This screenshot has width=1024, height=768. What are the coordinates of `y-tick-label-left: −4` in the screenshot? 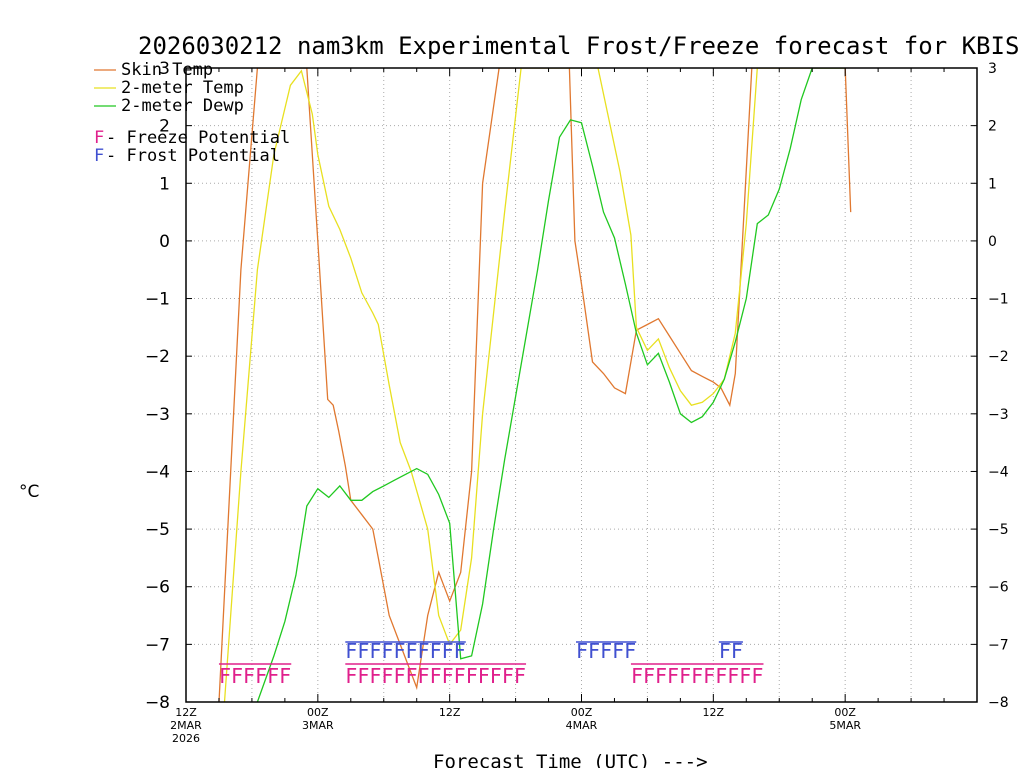 It's located at (157, 472).